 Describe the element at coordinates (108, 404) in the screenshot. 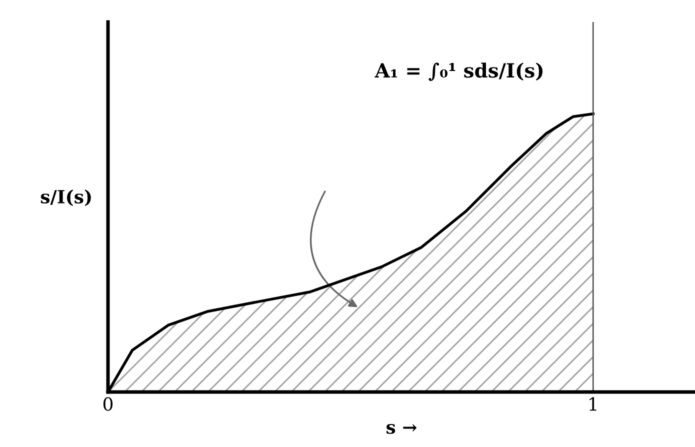

I see `x-tick-label: 0` at that location.